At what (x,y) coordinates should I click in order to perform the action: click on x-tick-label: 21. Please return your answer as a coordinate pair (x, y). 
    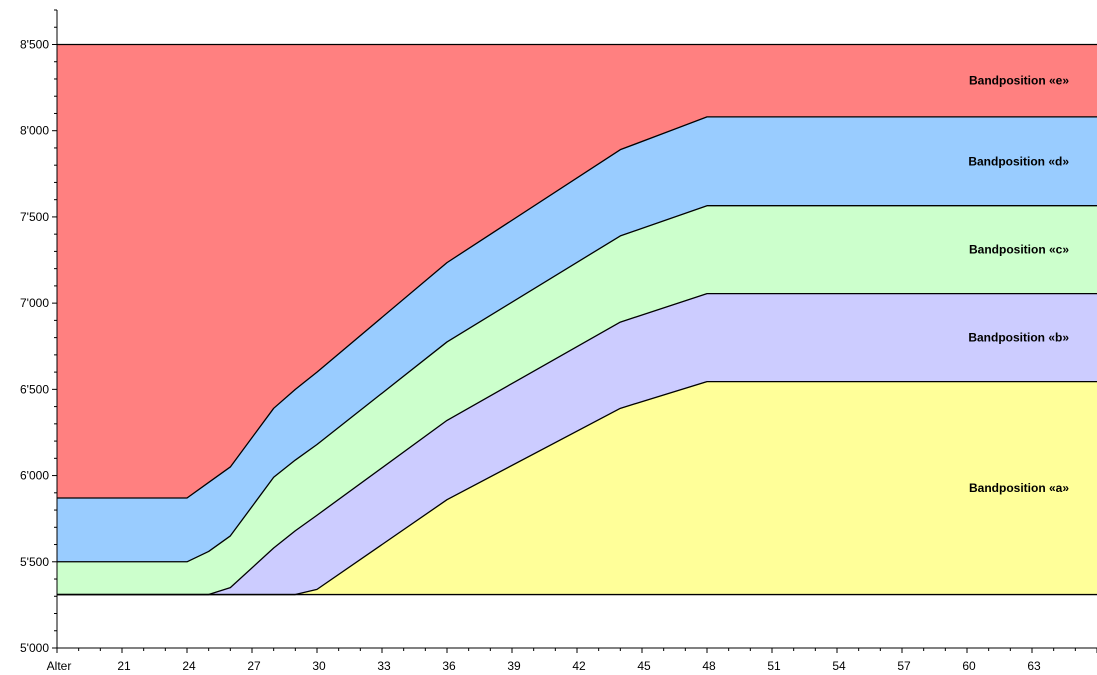
    Looking at the image, I should click on (124, 666).